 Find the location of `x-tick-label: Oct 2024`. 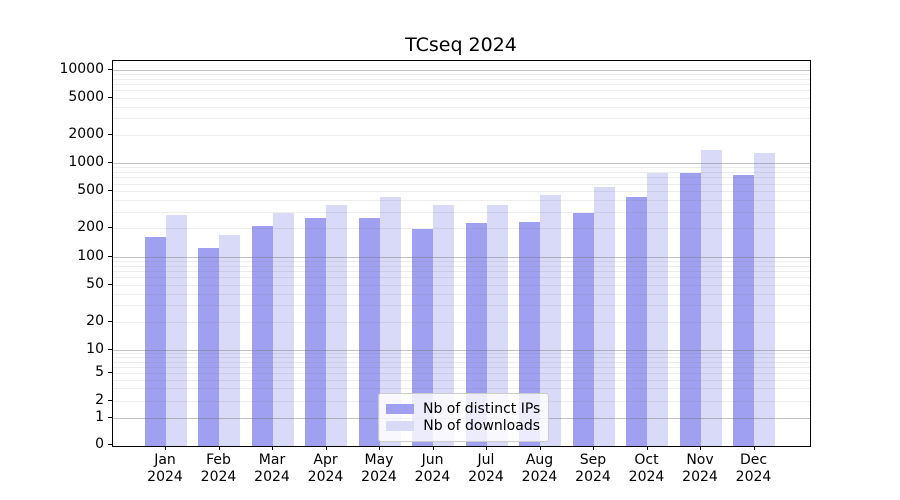

x-tick-label: Oct 2024 is located at coordinates (646, 468).